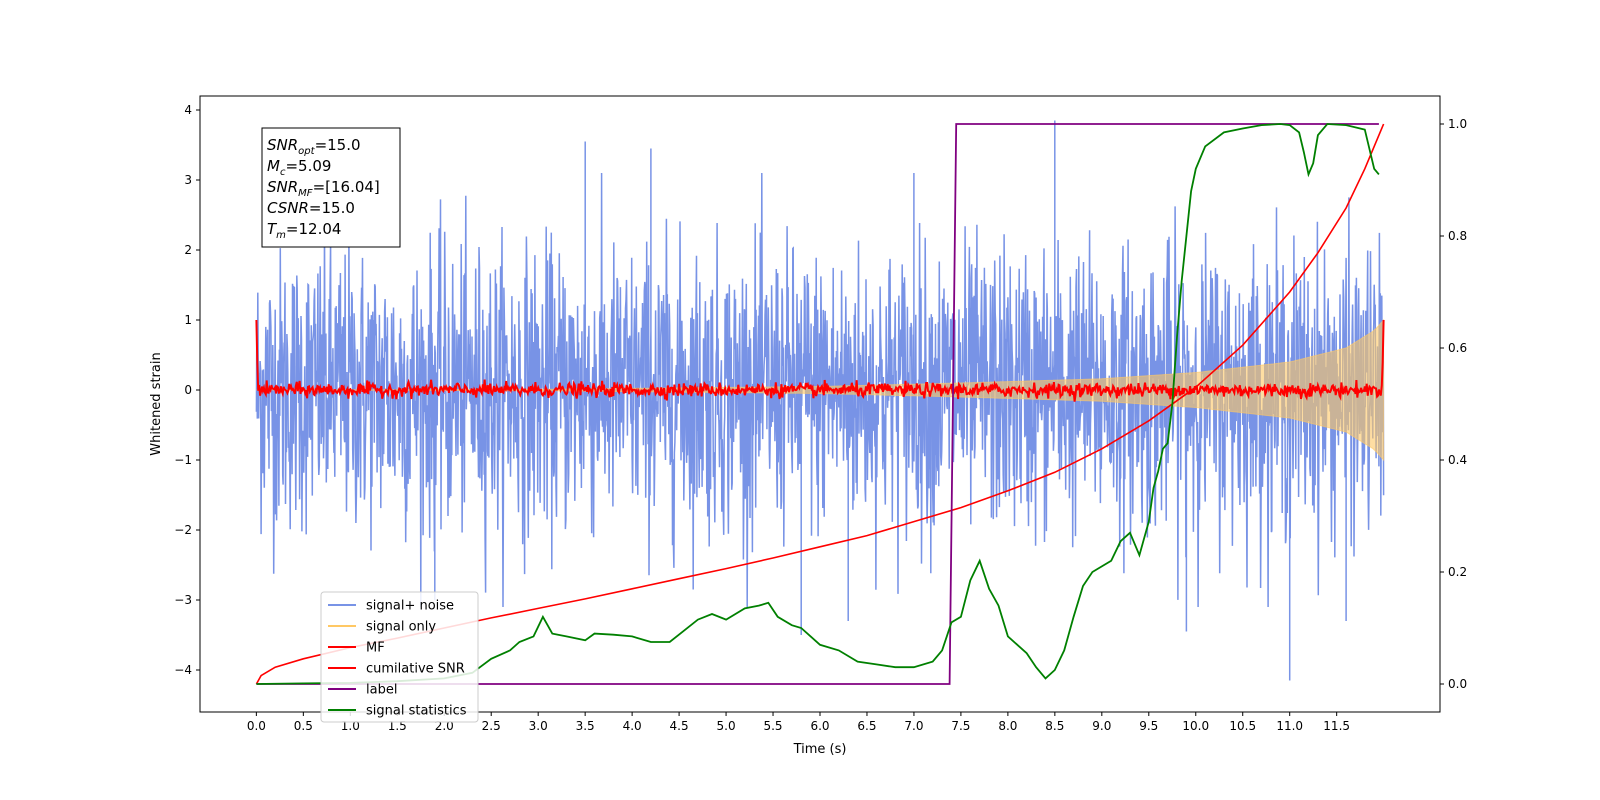 The image size is (1600, 800). What do you see at coordinates (188, 110) in the screenshot?
I see `y-tick-label: 4` at bounding box center [188, 110].